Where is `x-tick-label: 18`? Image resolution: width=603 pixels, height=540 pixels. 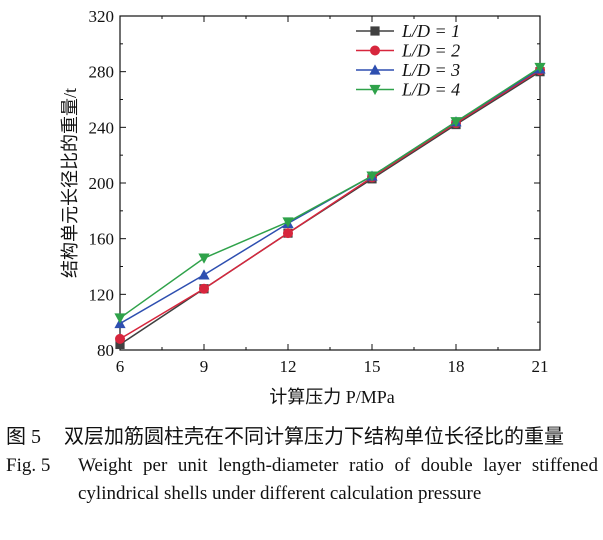 x-tick-label: 18 is located at coordinates (456, 366).